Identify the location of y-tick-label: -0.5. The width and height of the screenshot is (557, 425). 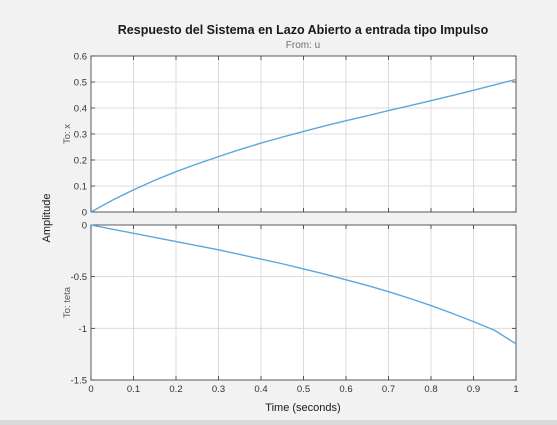
(79, 277).